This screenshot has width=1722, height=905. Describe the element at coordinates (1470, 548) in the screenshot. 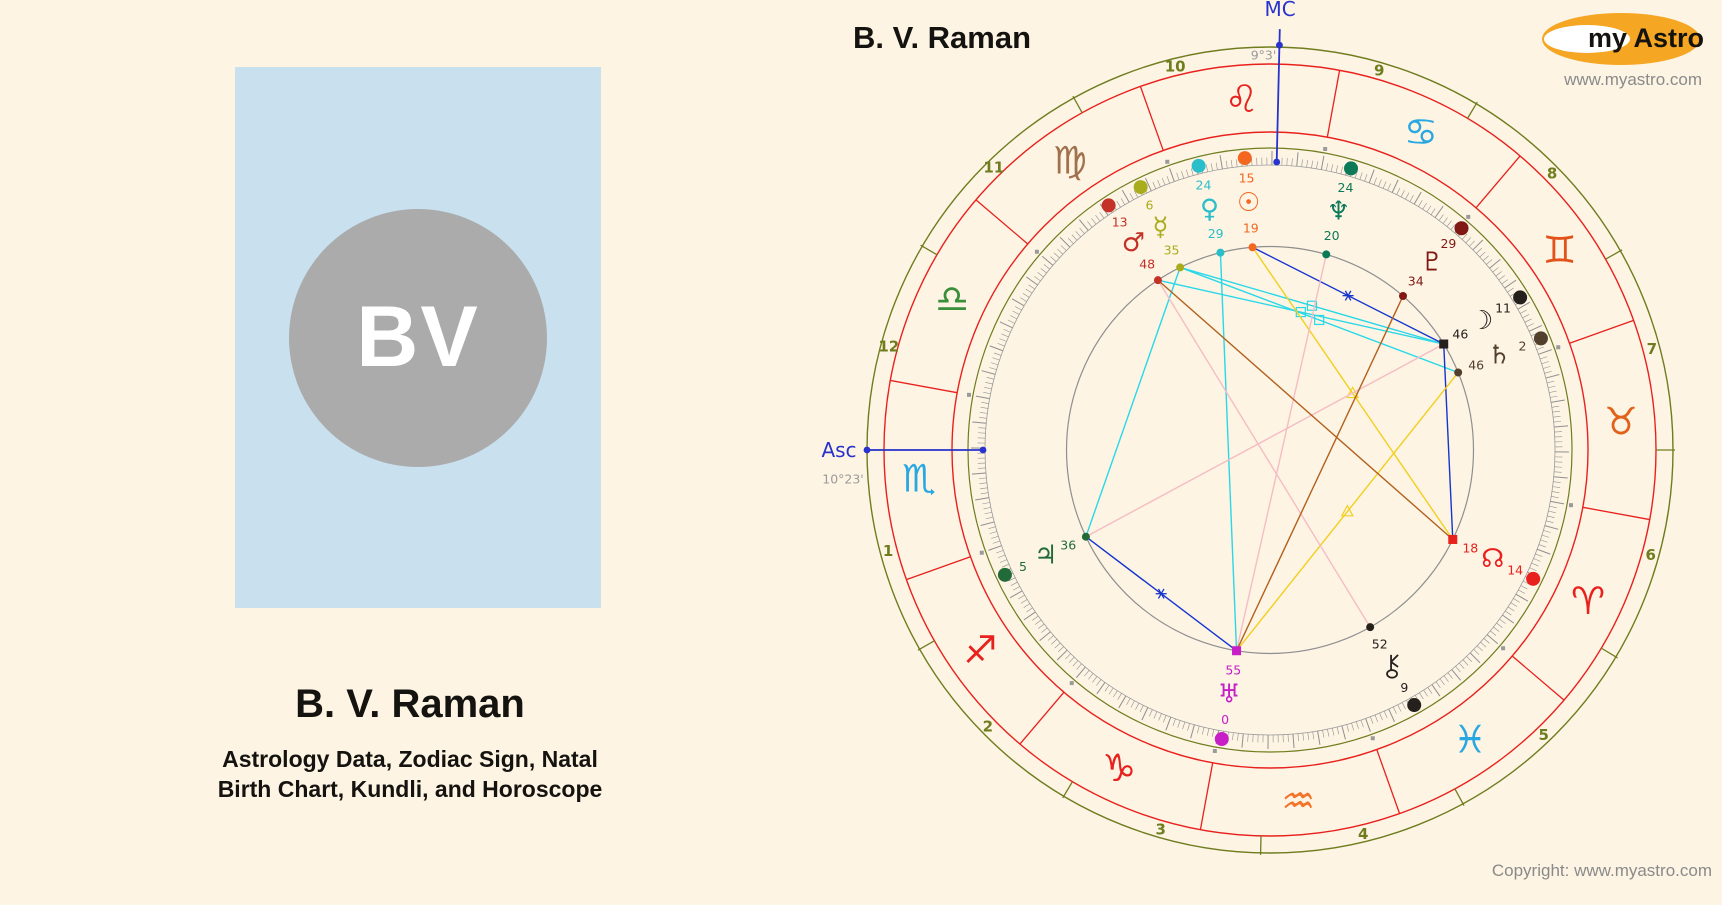

I see `planet-minute-node: 18` at that location.